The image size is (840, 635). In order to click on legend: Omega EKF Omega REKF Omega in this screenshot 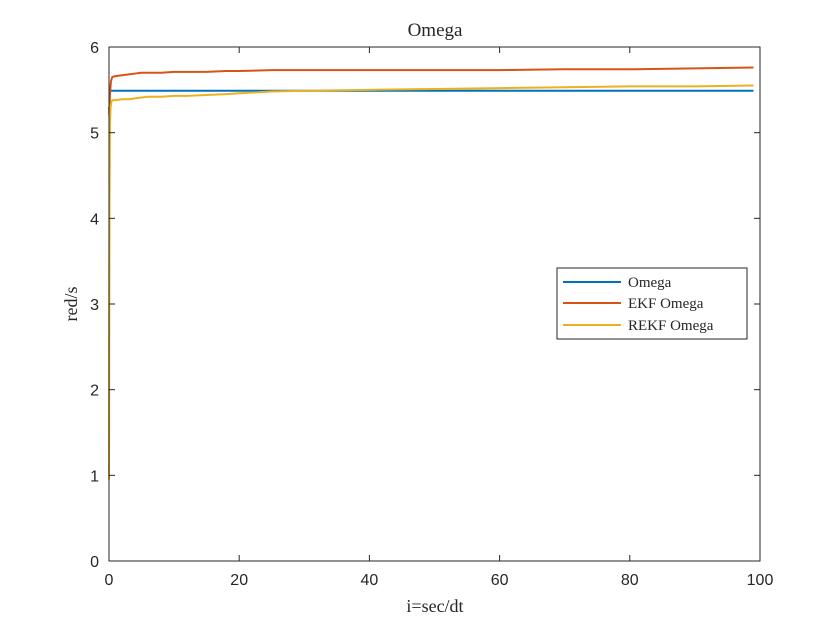, I will do `click(652, 303)`.